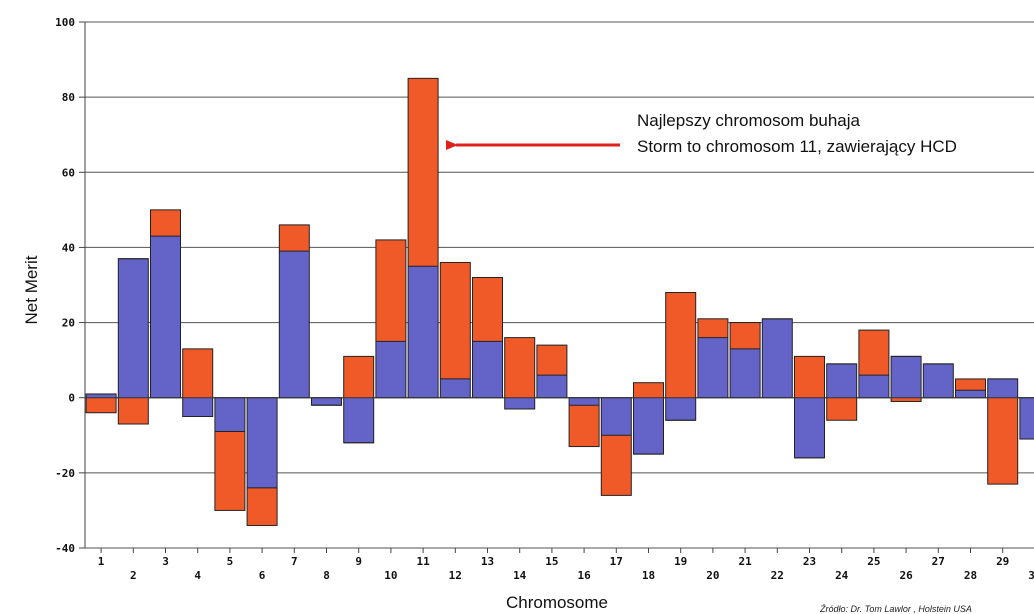 Image resolution: width=1034 pixels, height=614 pixels. What do you see at coordinates (1002, 561) in the screenshot?
I see `x-tick-label: 29` at bounding box center [1002, 561].